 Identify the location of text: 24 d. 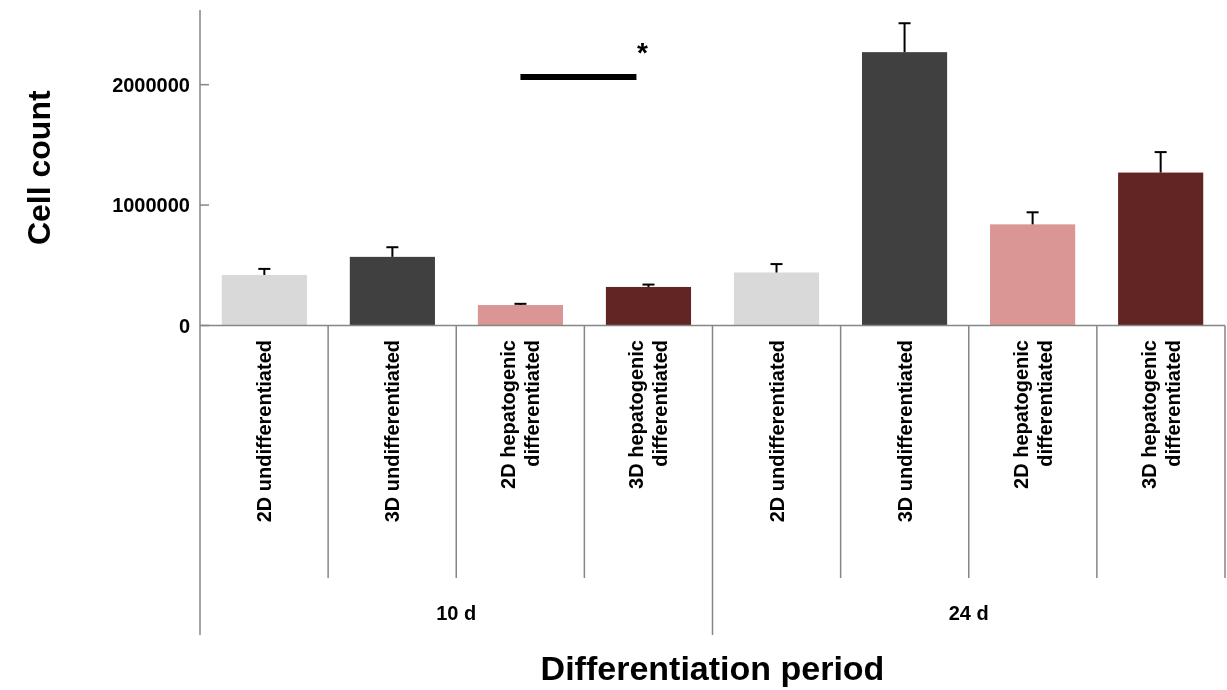
(968, 613).